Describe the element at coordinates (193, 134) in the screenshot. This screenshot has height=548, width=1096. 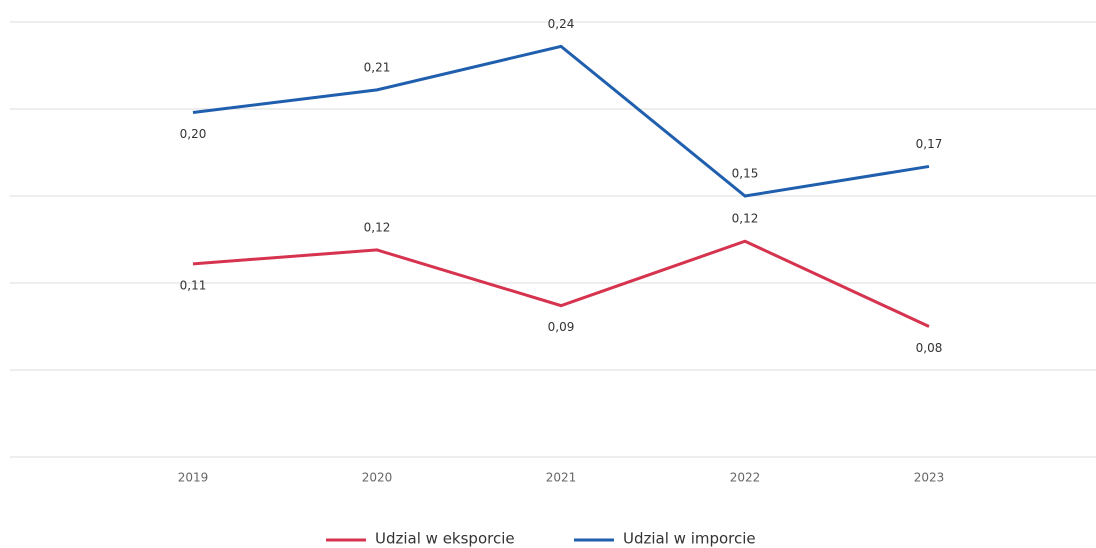
I see `data-label: 0,20` at that location.